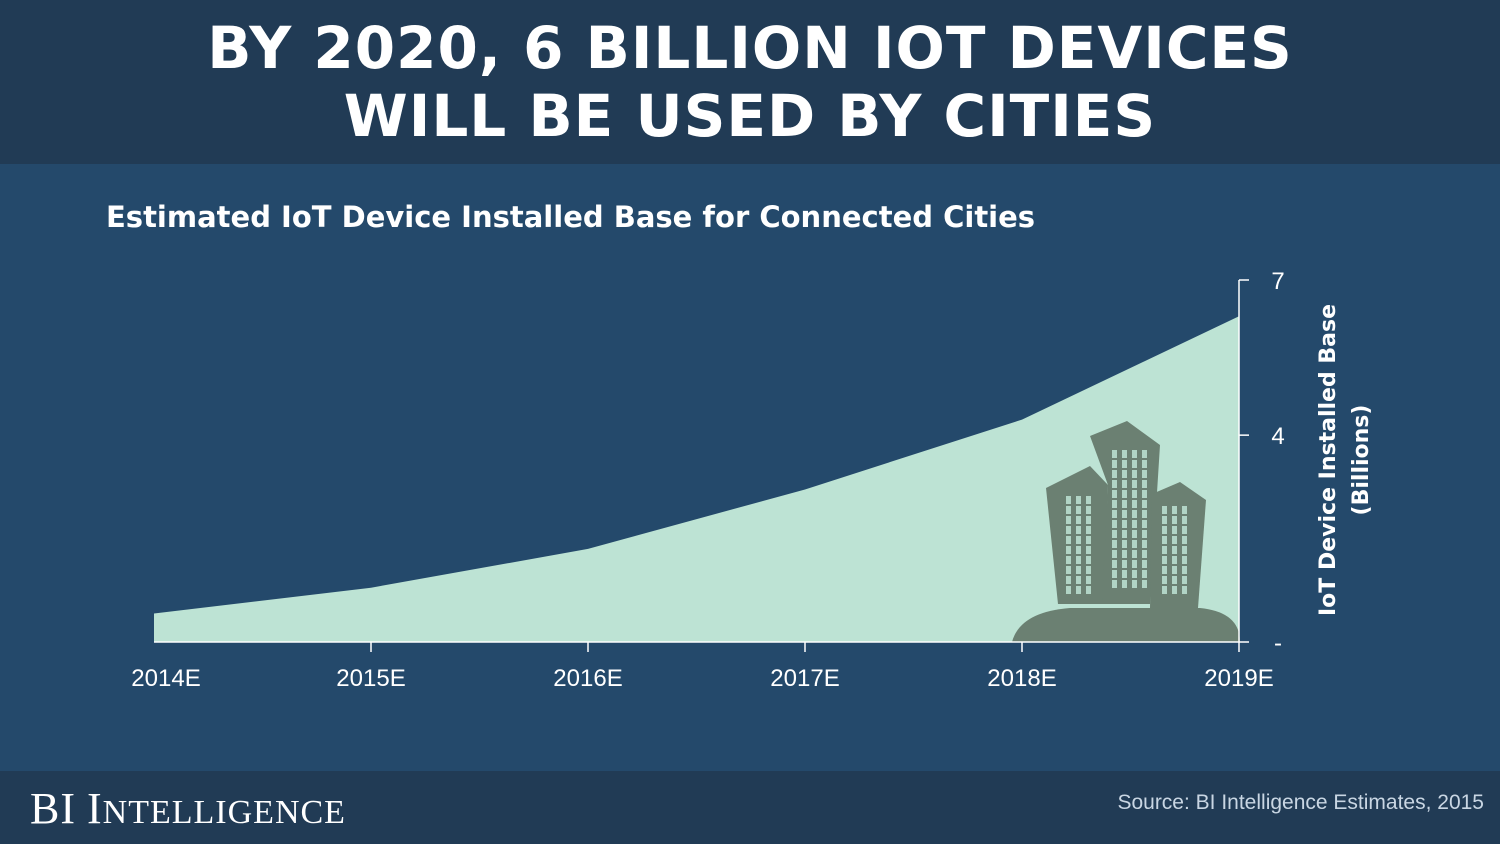 This screenshot has width=1500, height=844. What do you see at coordinates (1077, 535) in the screenshot?
I see `building-left` at bounding box center [1077, 535].